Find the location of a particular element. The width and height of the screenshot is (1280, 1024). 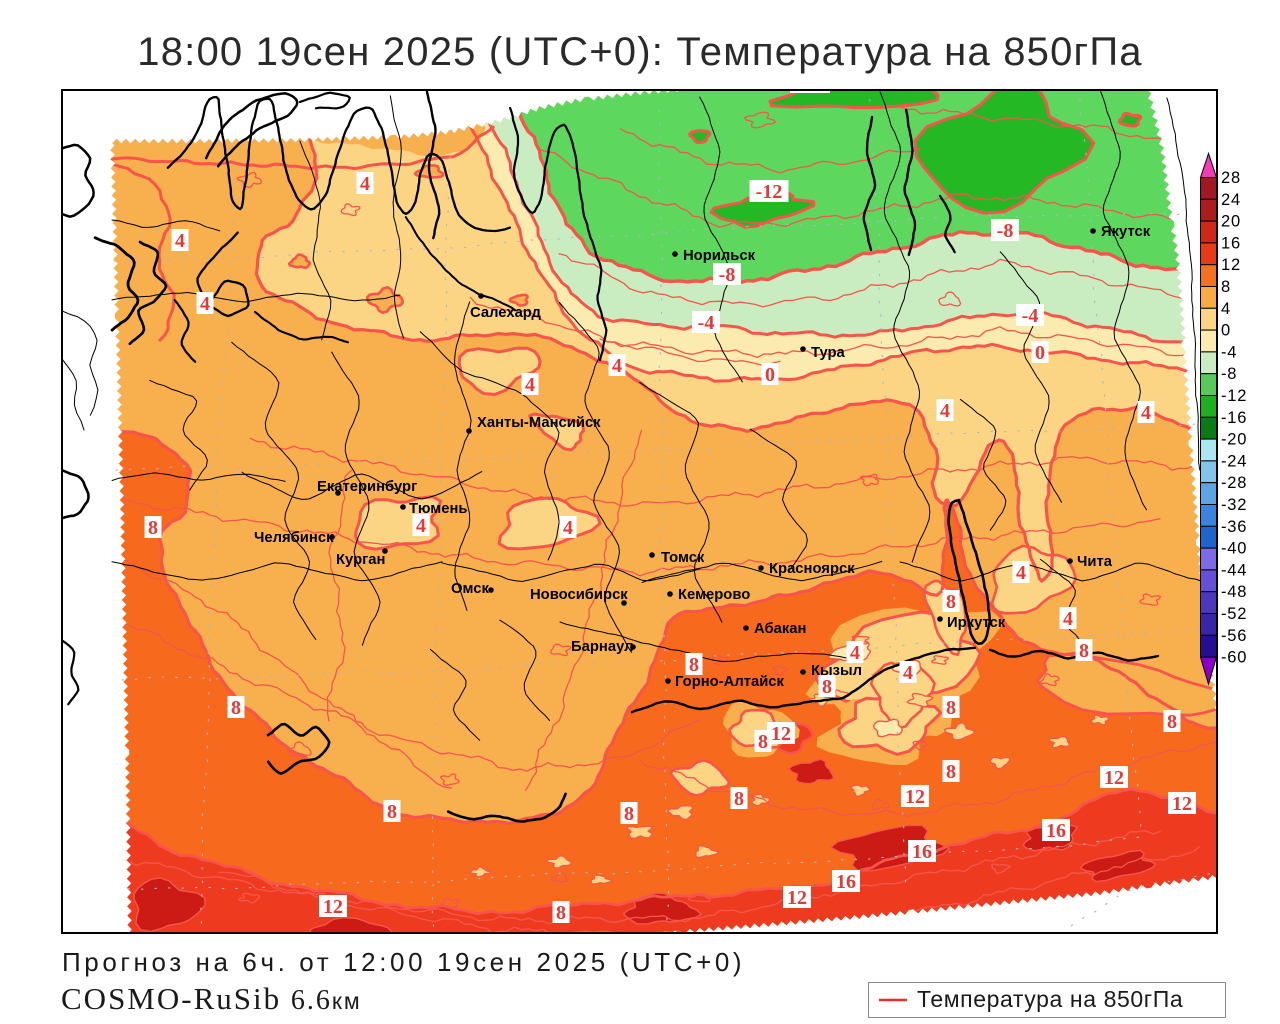

svg-text: Якутск is located at coordinates (1126, 232).